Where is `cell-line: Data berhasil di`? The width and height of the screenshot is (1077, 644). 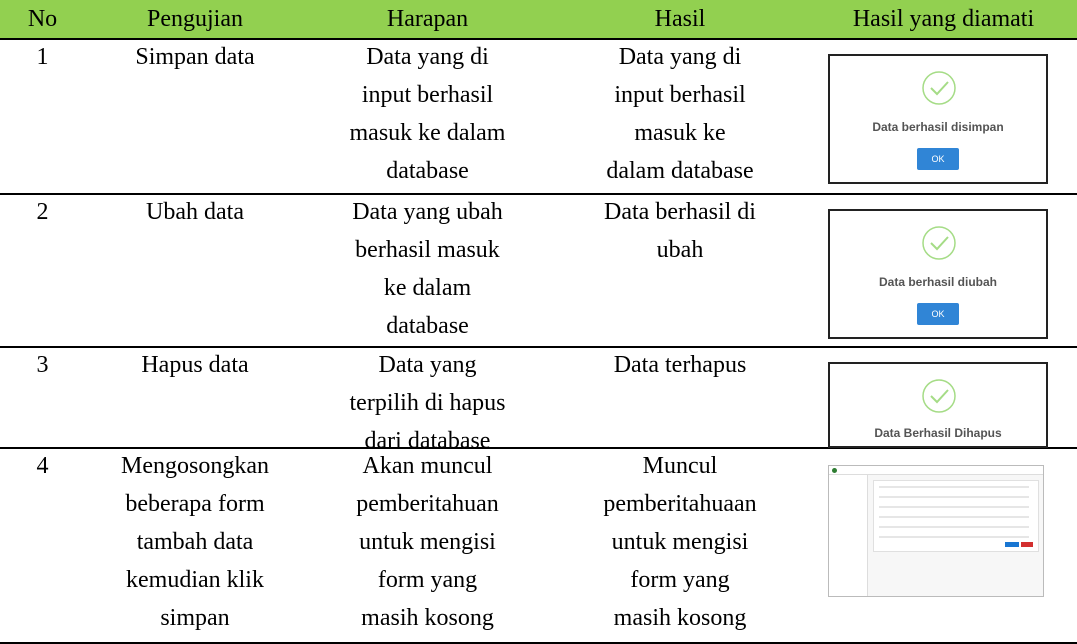
cell-line: Data berhasil di is located at coordinates (680, 212).